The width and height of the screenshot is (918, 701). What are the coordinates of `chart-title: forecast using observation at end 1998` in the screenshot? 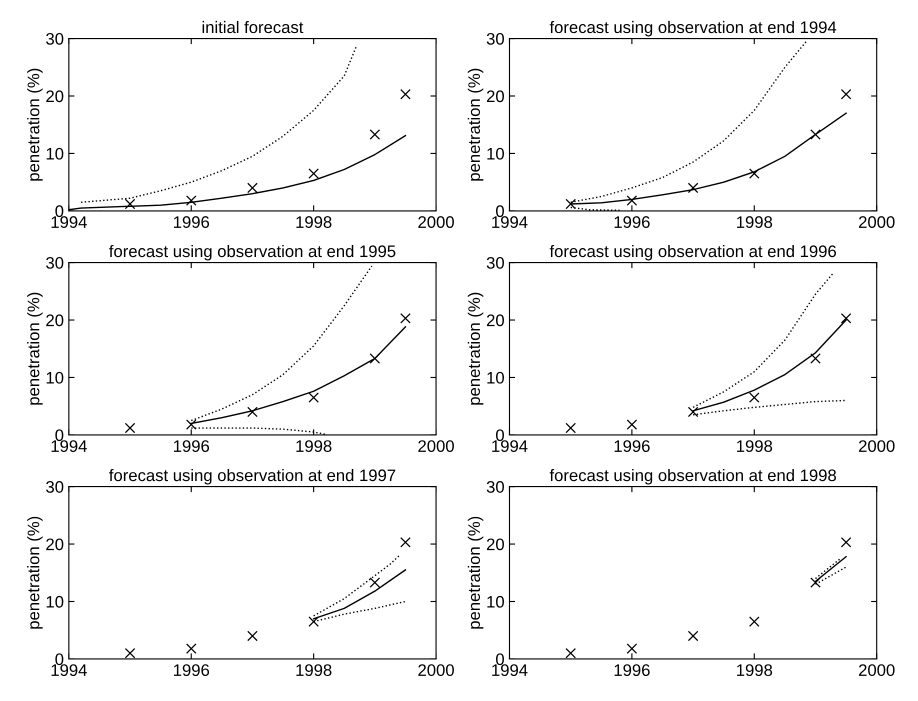 It's located at (693, 476).